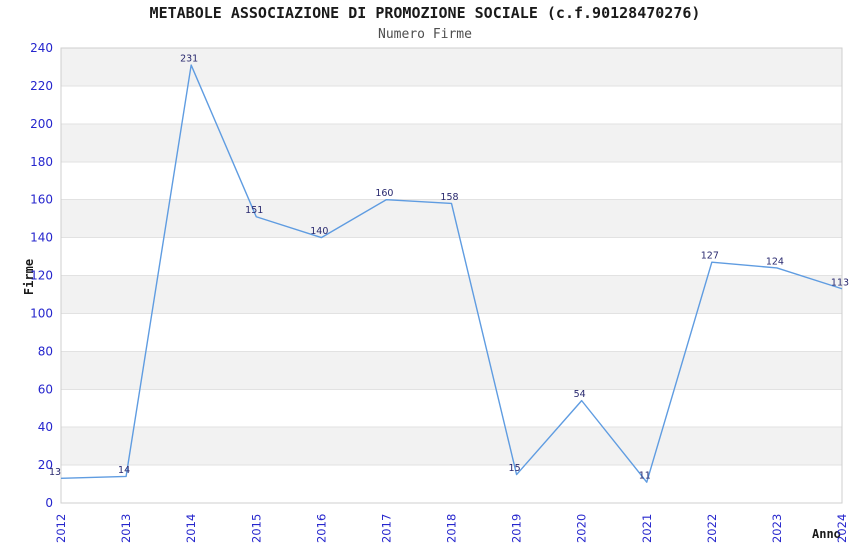 This screenshot has width=850, height=550. Describe the element at coordinates (45, 351) in the screenshot. I see `y-tick-label: 80` at that location.